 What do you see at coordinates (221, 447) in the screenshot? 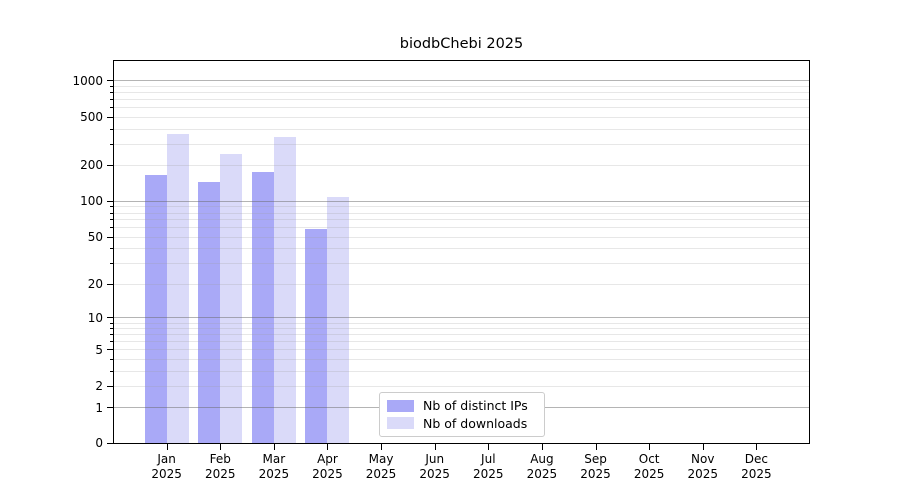
I see `x-tick-feb-2025` at bounding box center [221, 447].